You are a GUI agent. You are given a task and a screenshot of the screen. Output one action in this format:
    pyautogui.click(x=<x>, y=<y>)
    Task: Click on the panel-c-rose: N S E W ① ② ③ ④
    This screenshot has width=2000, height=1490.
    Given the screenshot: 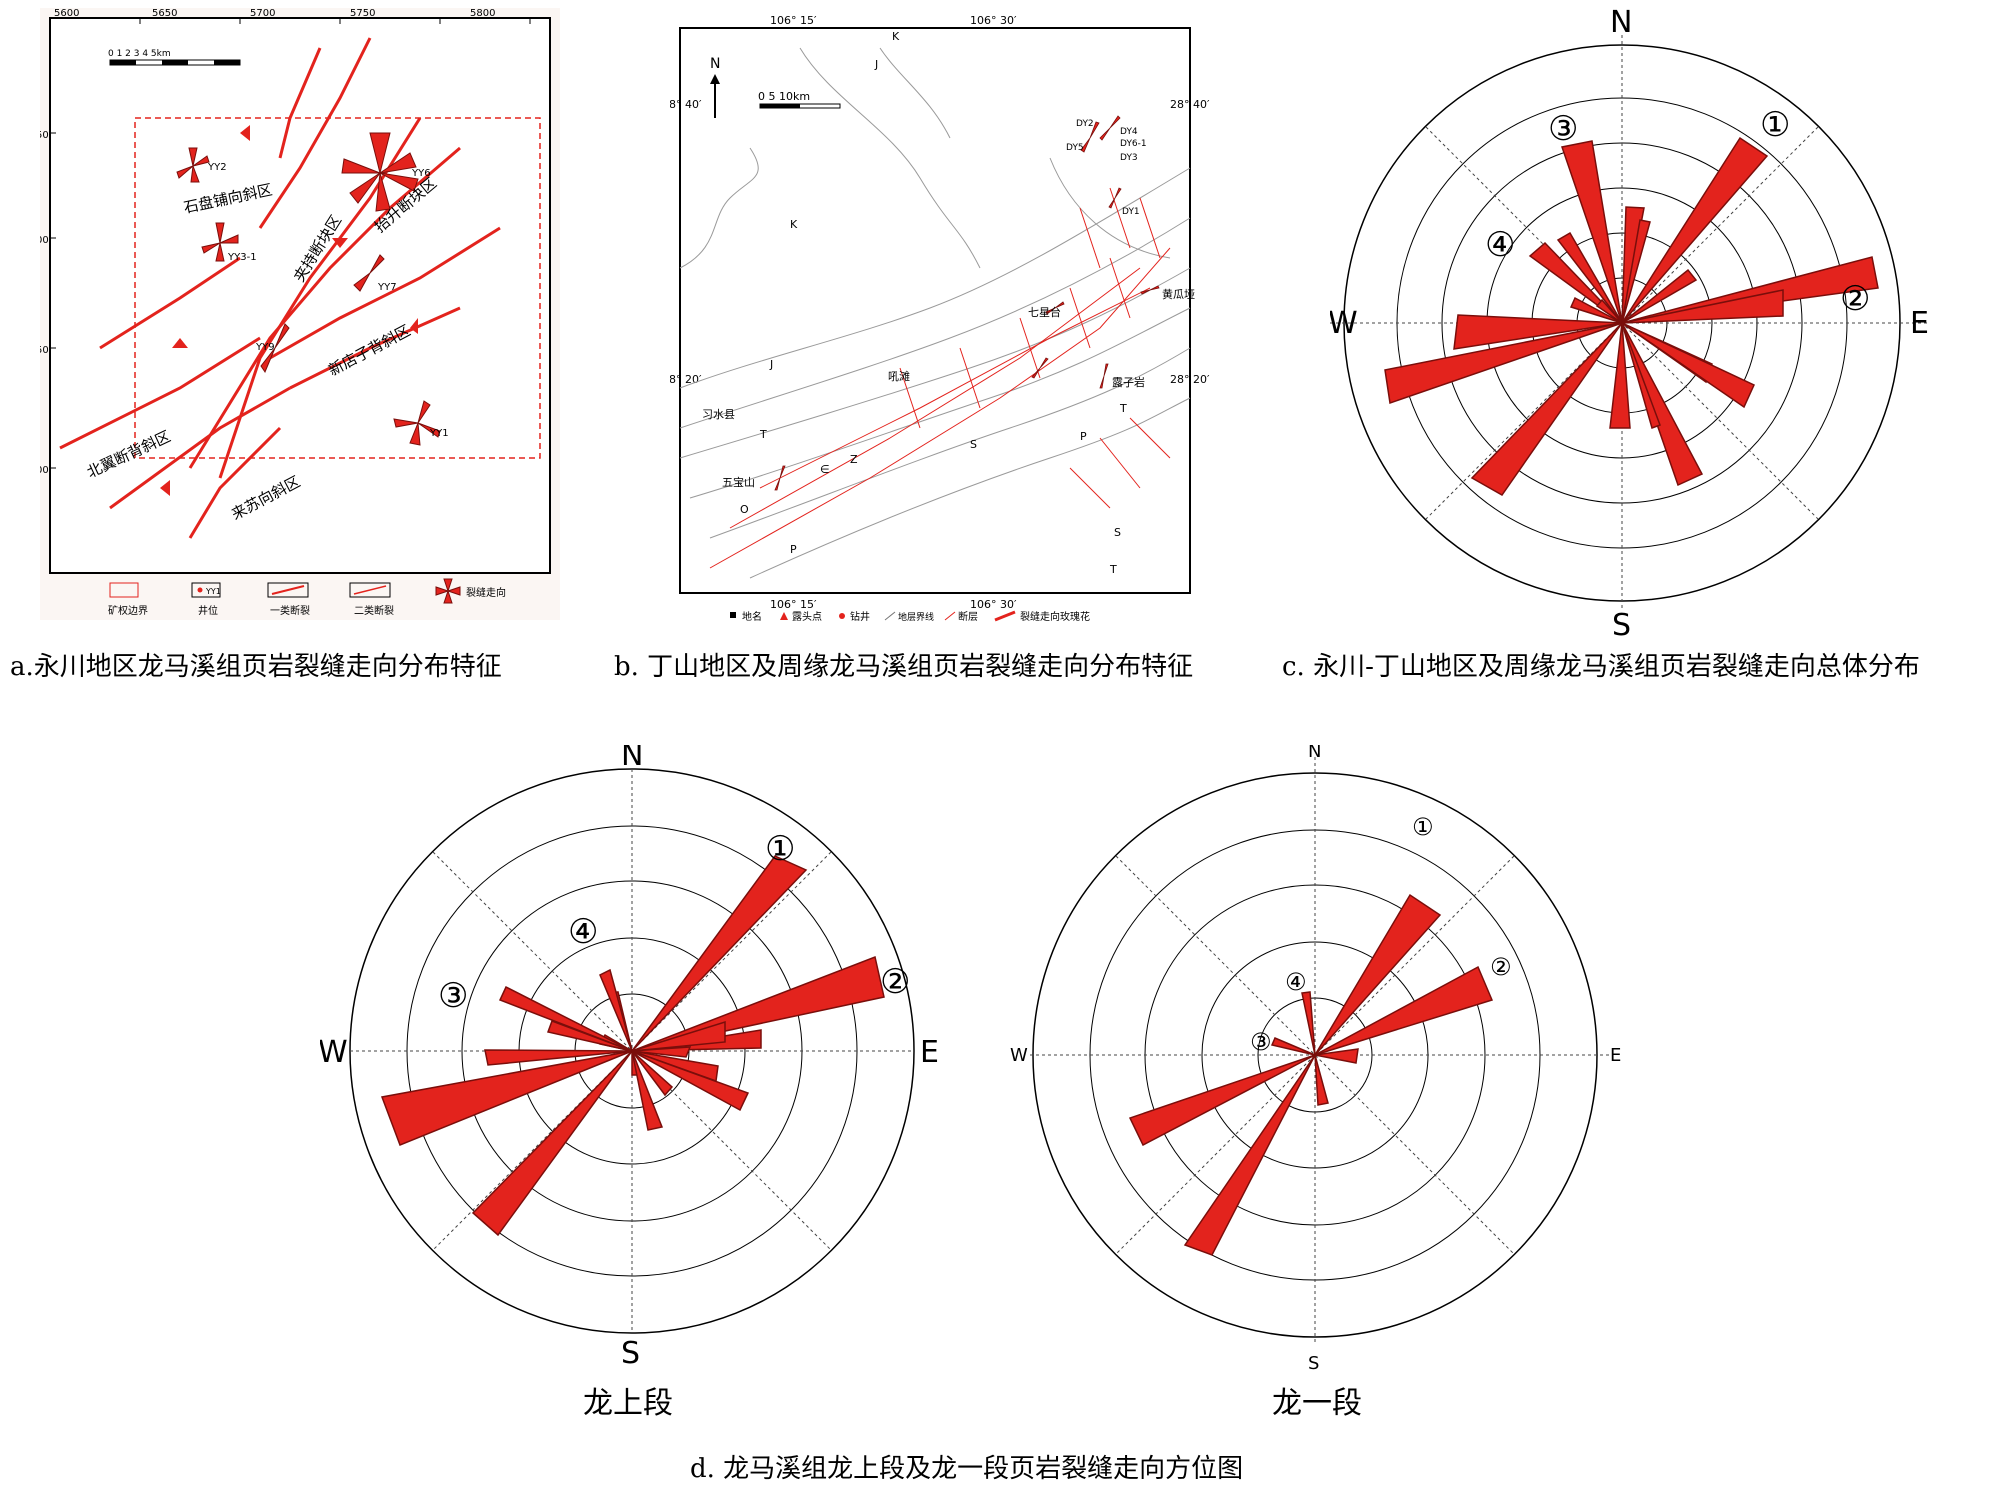 What is the action you would take?
    pyautogui.click(x=1665, y=320)
    